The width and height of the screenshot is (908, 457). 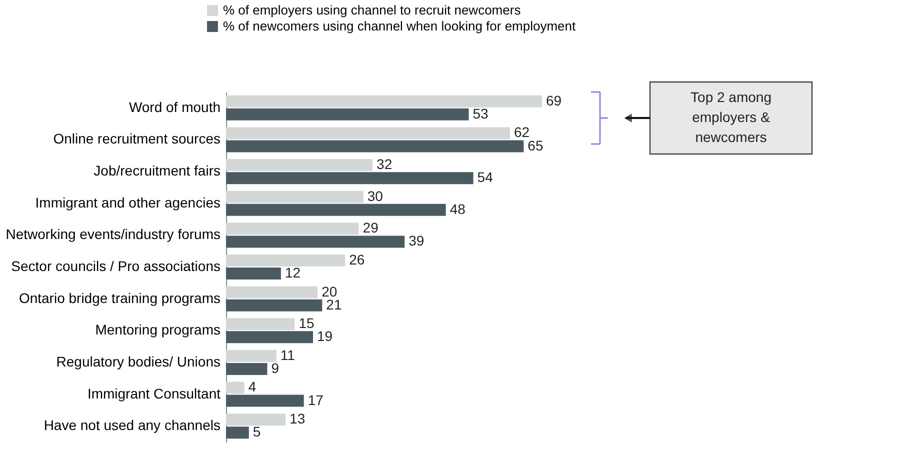 I want to click on data-label: 19, so click(x=325, y=336).